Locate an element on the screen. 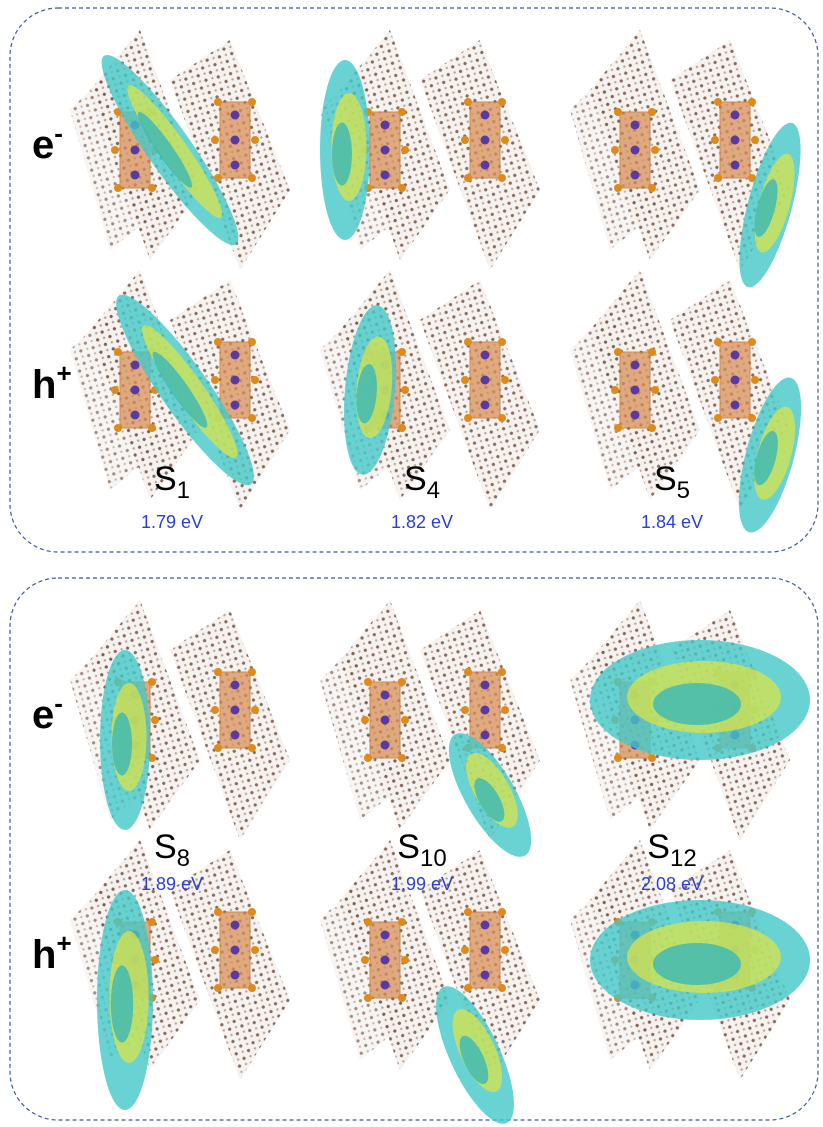 Image resolution: width=823 pixels, height=1127 pixels. state-energy: 1.89 eV is located at coordinates (172, 884).